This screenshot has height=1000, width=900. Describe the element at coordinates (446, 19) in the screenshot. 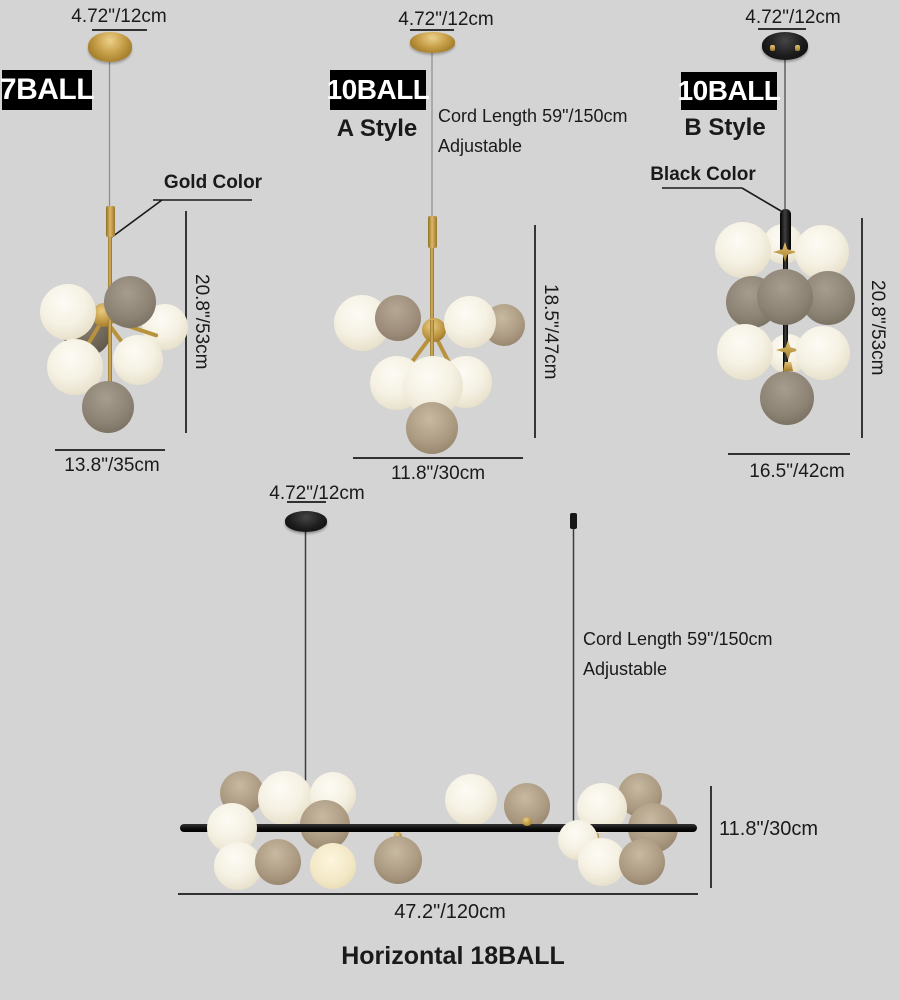

I see `canopy-dim-10ball-a: 4.72"/12cm` at that location.